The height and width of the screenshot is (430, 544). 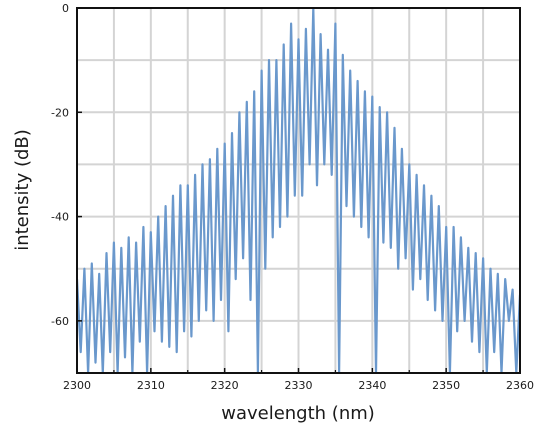 What do you see at coordinates (22, 190) in the screenshot?
I see `y-axis-label: intensity (dB)` at bounding box center [22, 190].